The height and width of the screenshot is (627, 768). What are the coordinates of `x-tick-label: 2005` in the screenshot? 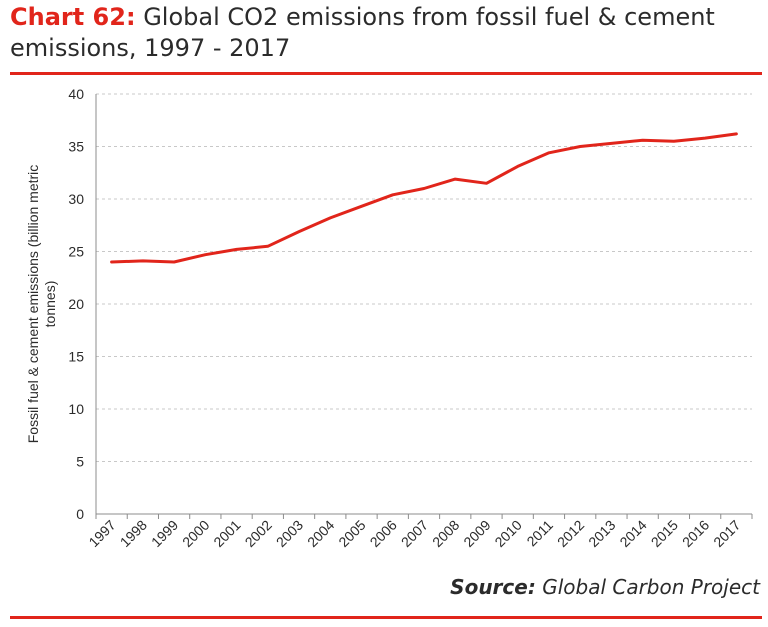 It's located at (351, 533).